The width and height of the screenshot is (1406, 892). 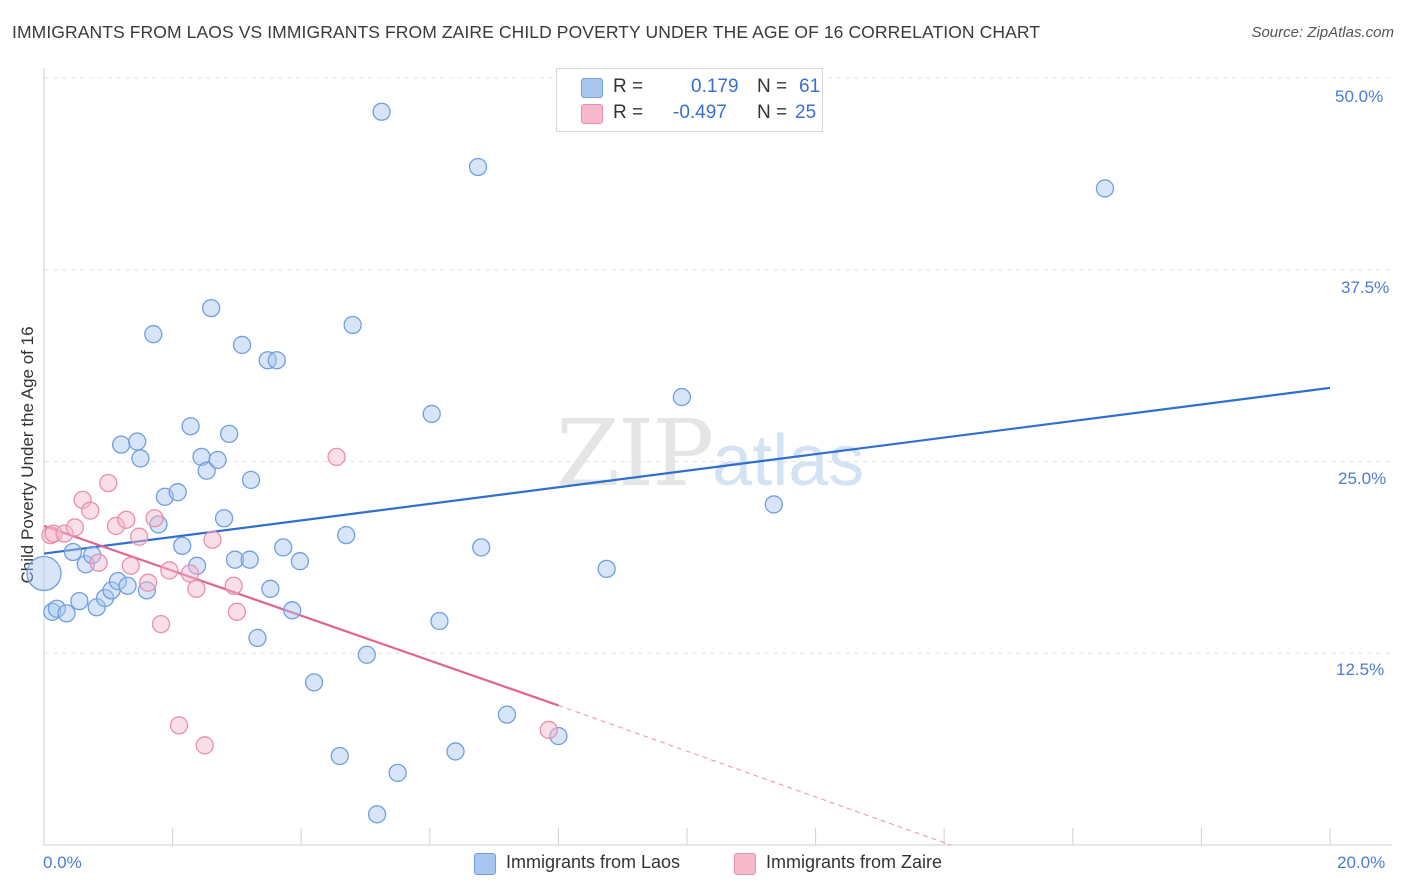 I want to click on zaire-trend-extension, so click(x=754, y=775).